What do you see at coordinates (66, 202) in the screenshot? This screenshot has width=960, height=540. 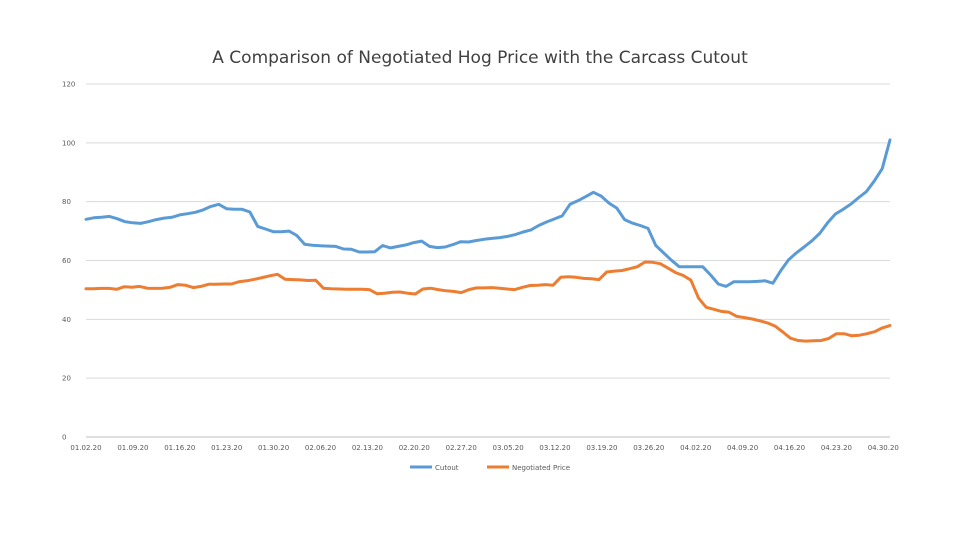 I see `y-tick-label: 80` at bounding box center [66, 202].